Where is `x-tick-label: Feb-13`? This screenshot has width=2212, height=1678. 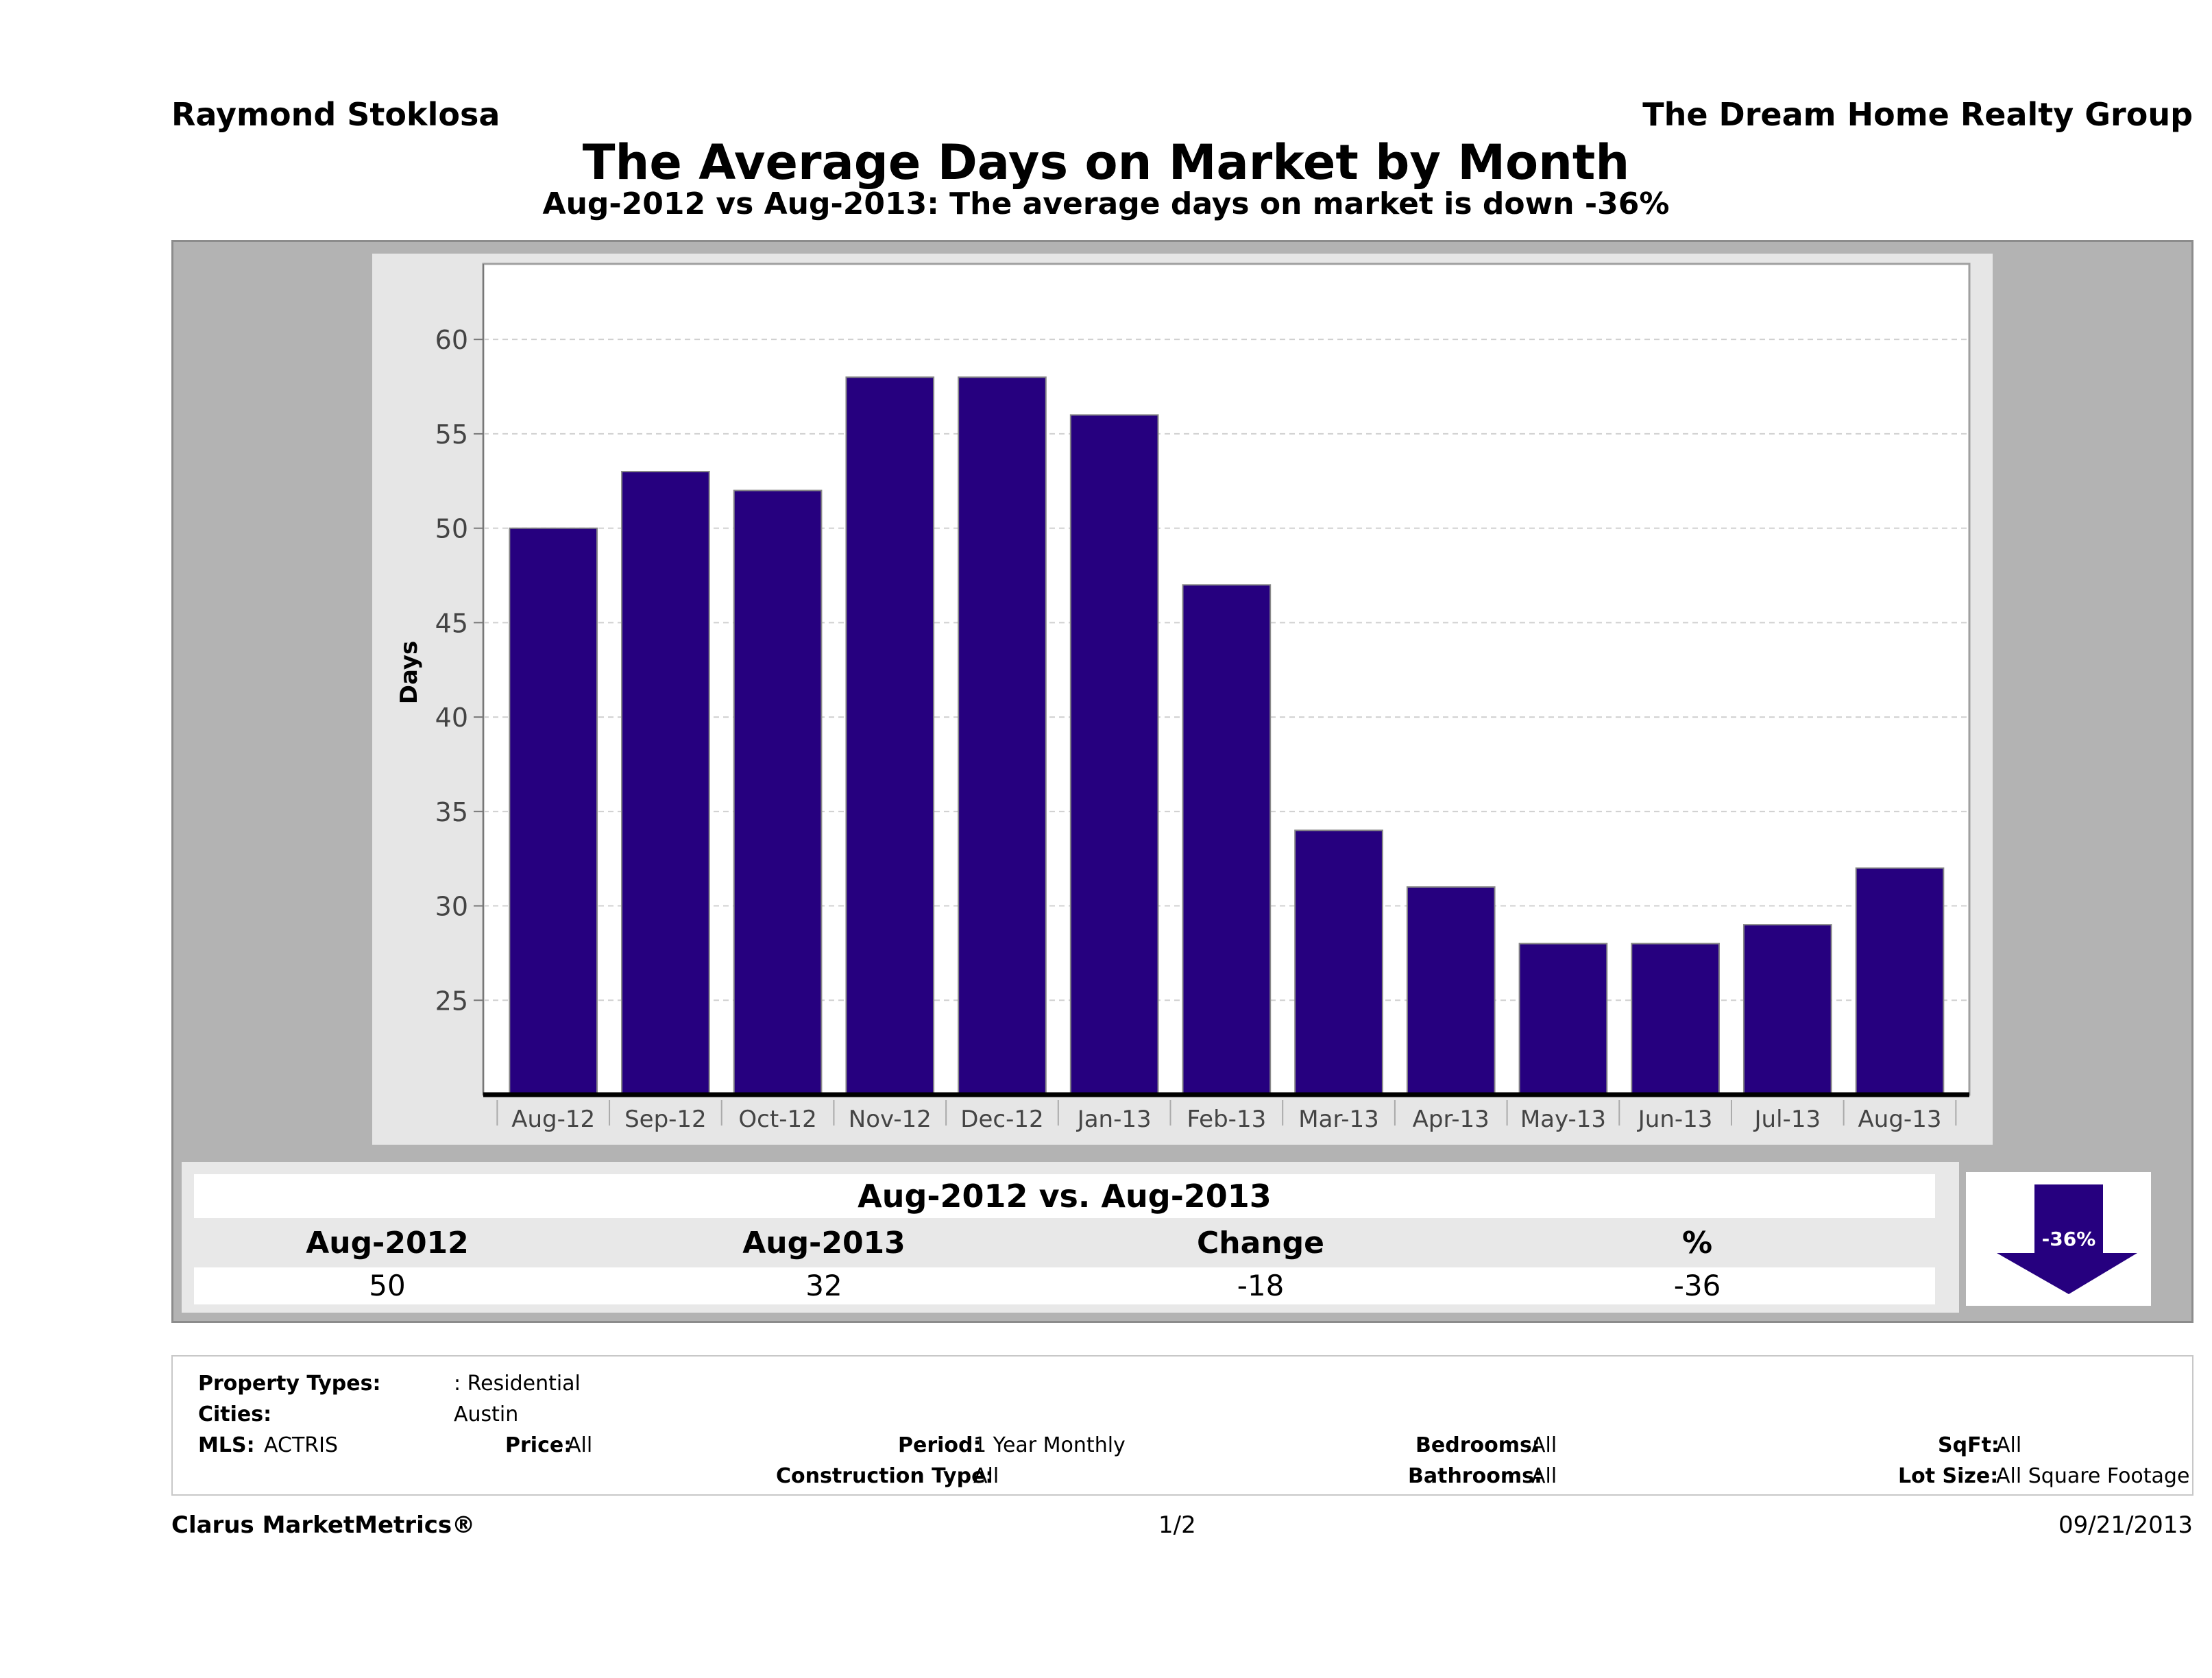
x-tick-label: Feb-13 is located at coordinates (1226, 1119).